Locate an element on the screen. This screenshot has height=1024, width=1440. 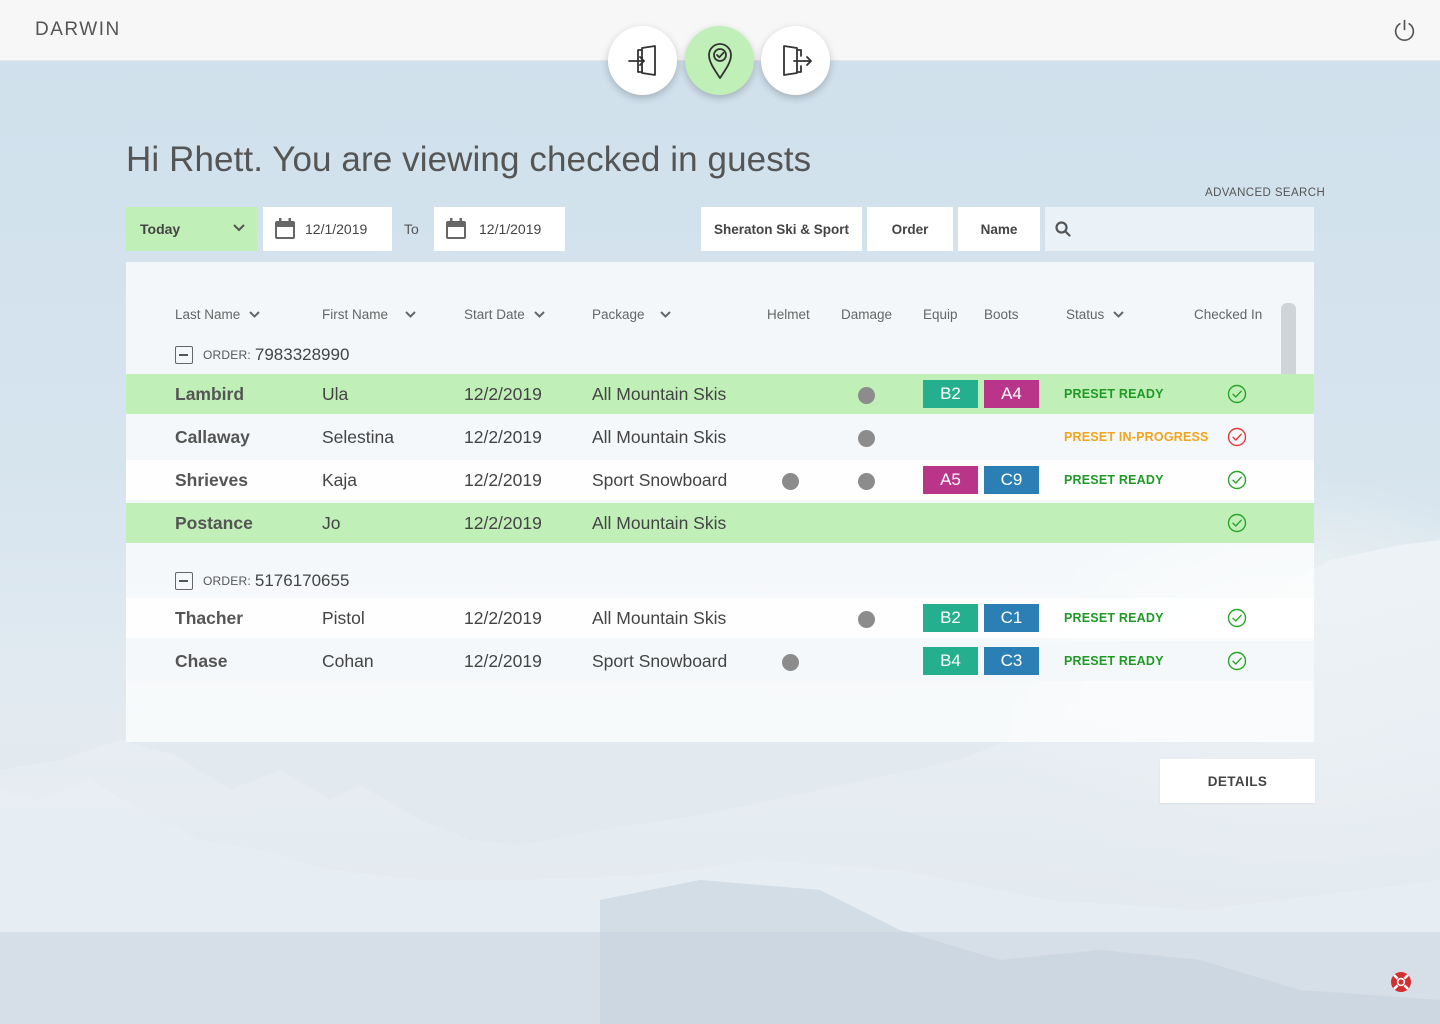
column-label: Package is located at coordinates (618, 314).